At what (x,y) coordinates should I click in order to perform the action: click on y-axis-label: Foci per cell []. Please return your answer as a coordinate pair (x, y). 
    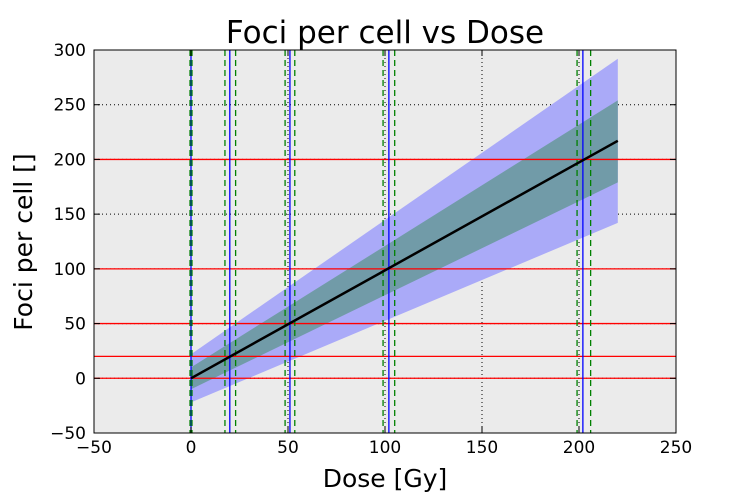
    Looking at the image, I should click on (23, 241).